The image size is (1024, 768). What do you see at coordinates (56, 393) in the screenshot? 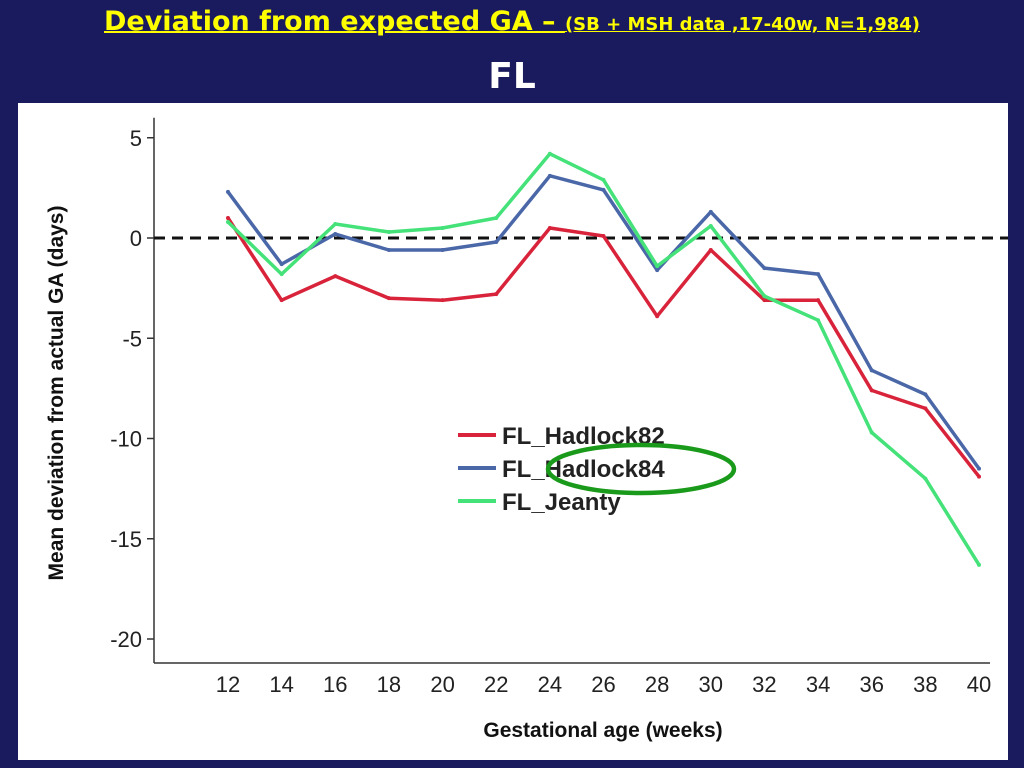
I see `y-axis-label: Mean deviation from actual GA (days)` at bounding box center [56, 393].